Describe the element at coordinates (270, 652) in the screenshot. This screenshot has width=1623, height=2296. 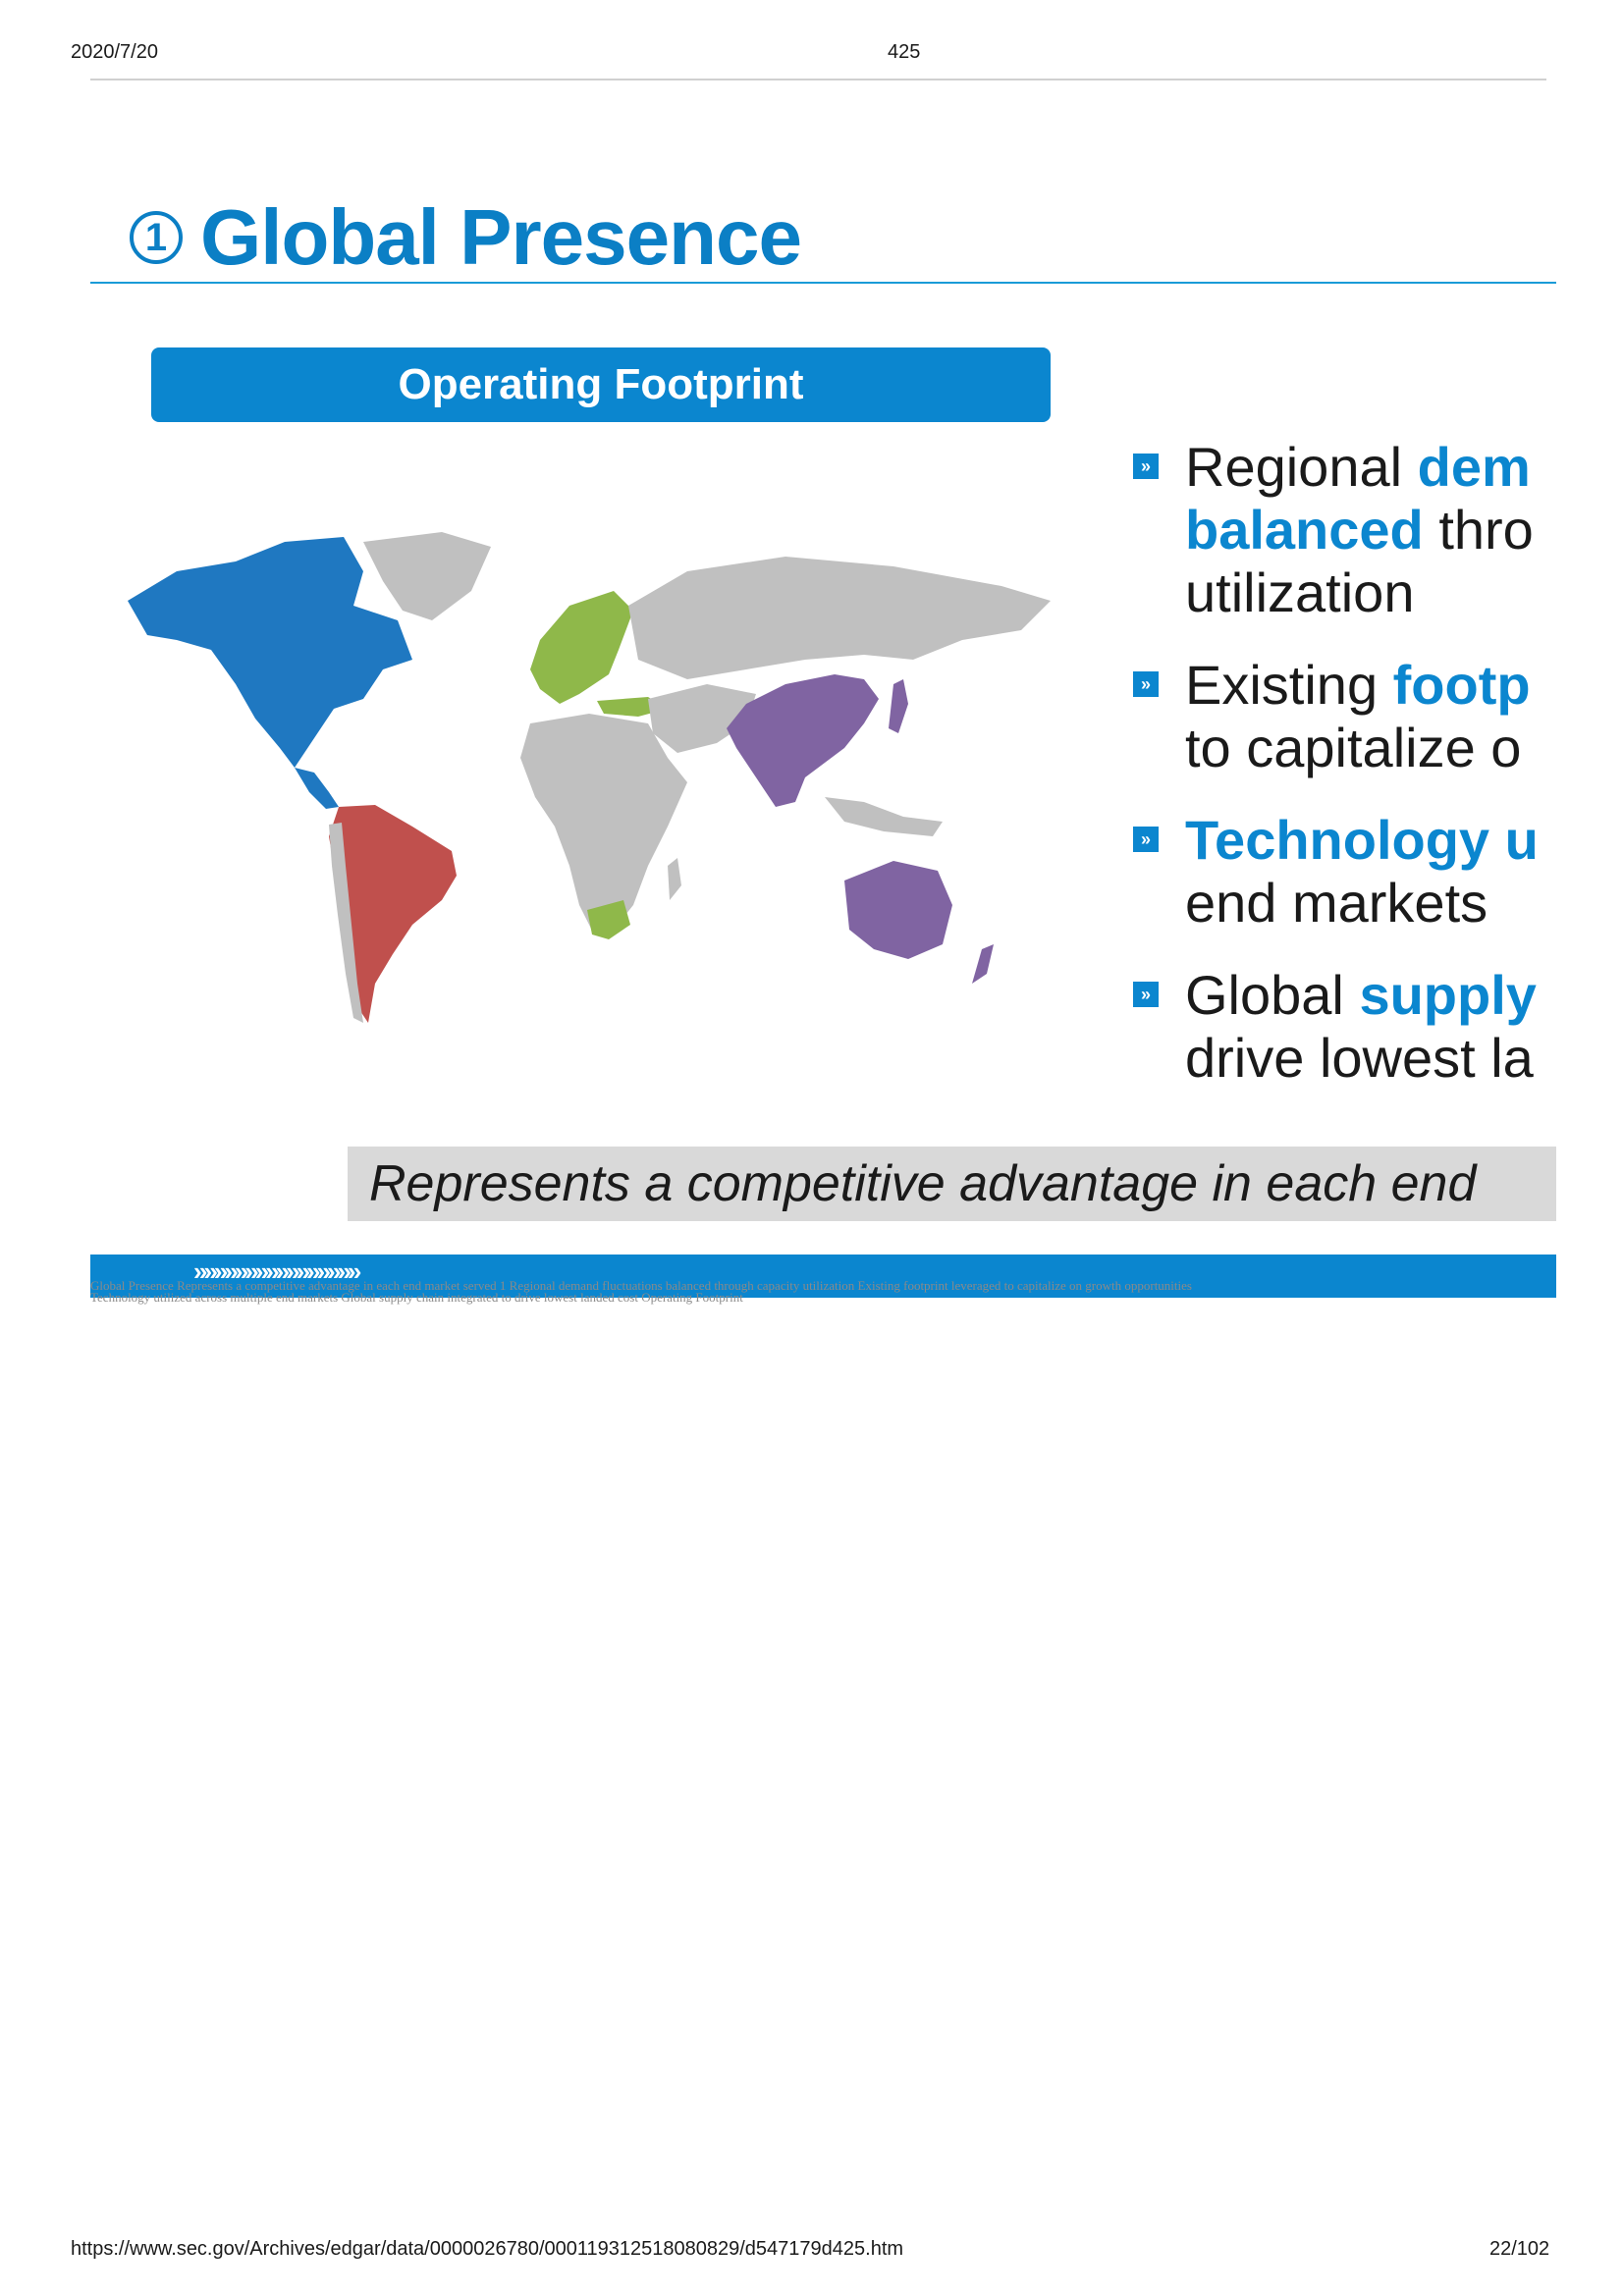
I see `map-north-america` at that location.